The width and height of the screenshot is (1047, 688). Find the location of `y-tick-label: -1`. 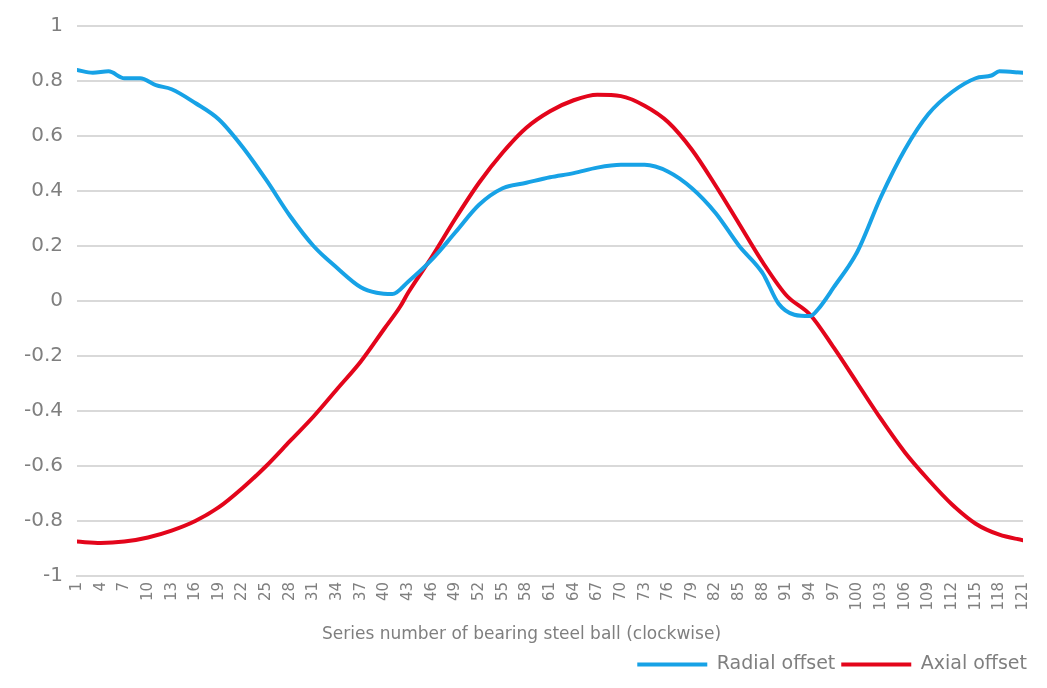

y-tick-label: -1 is located at coordinates (53, 574).